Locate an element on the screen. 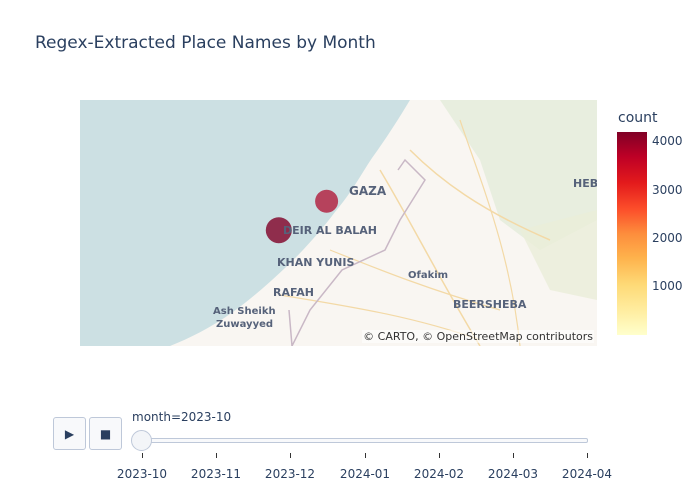  slider-step-2024-03: 2024-03 is located at coordinates (513, 474).